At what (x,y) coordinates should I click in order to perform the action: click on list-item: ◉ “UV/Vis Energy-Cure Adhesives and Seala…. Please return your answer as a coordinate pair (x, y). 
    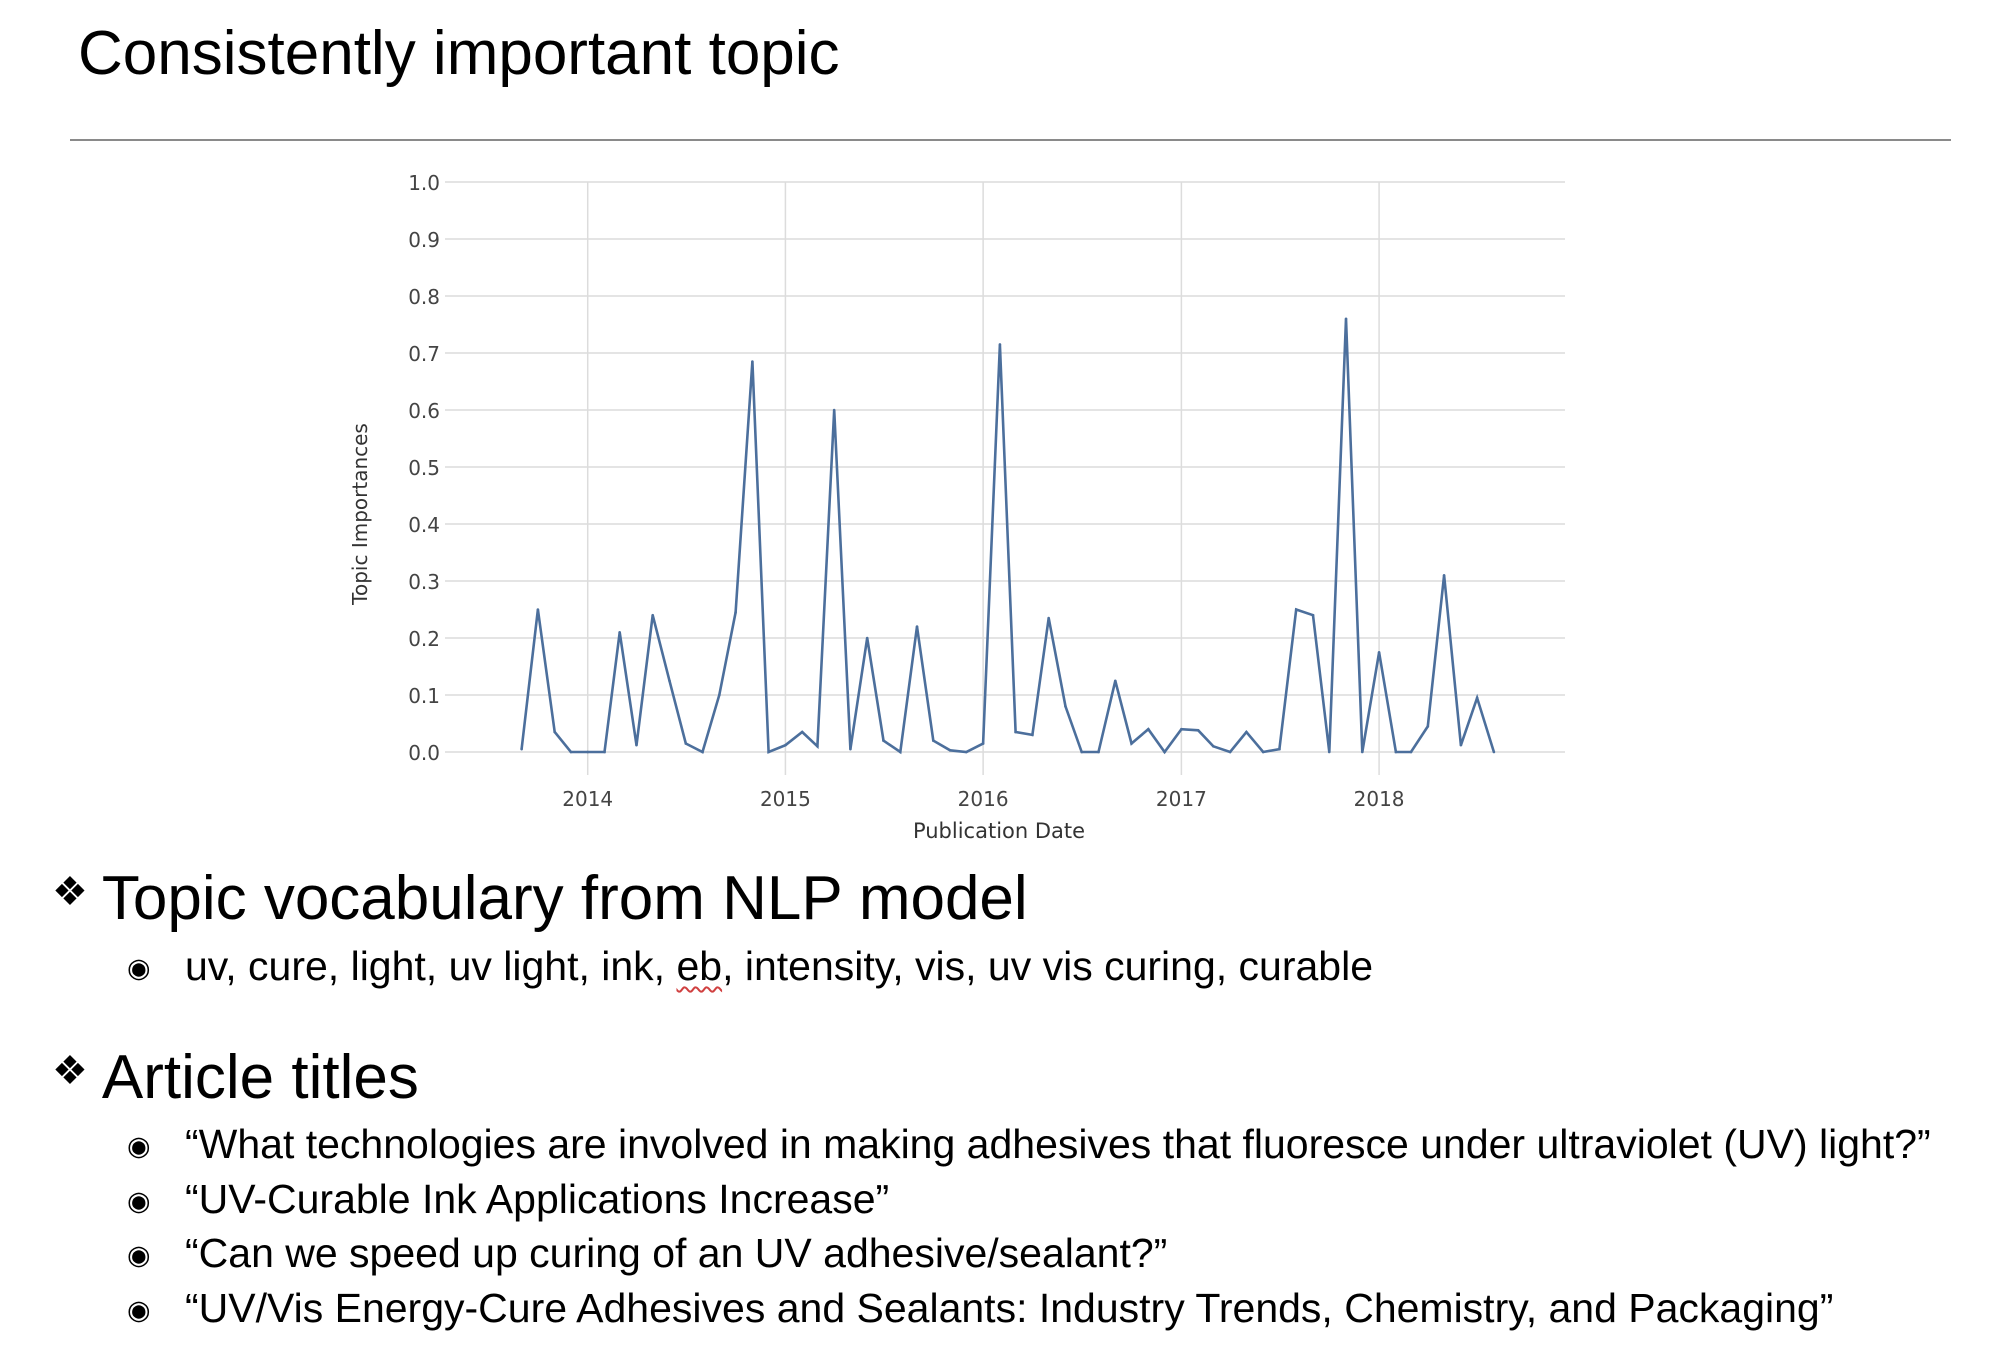
    Looking at the image, I should click on (980, 1308).